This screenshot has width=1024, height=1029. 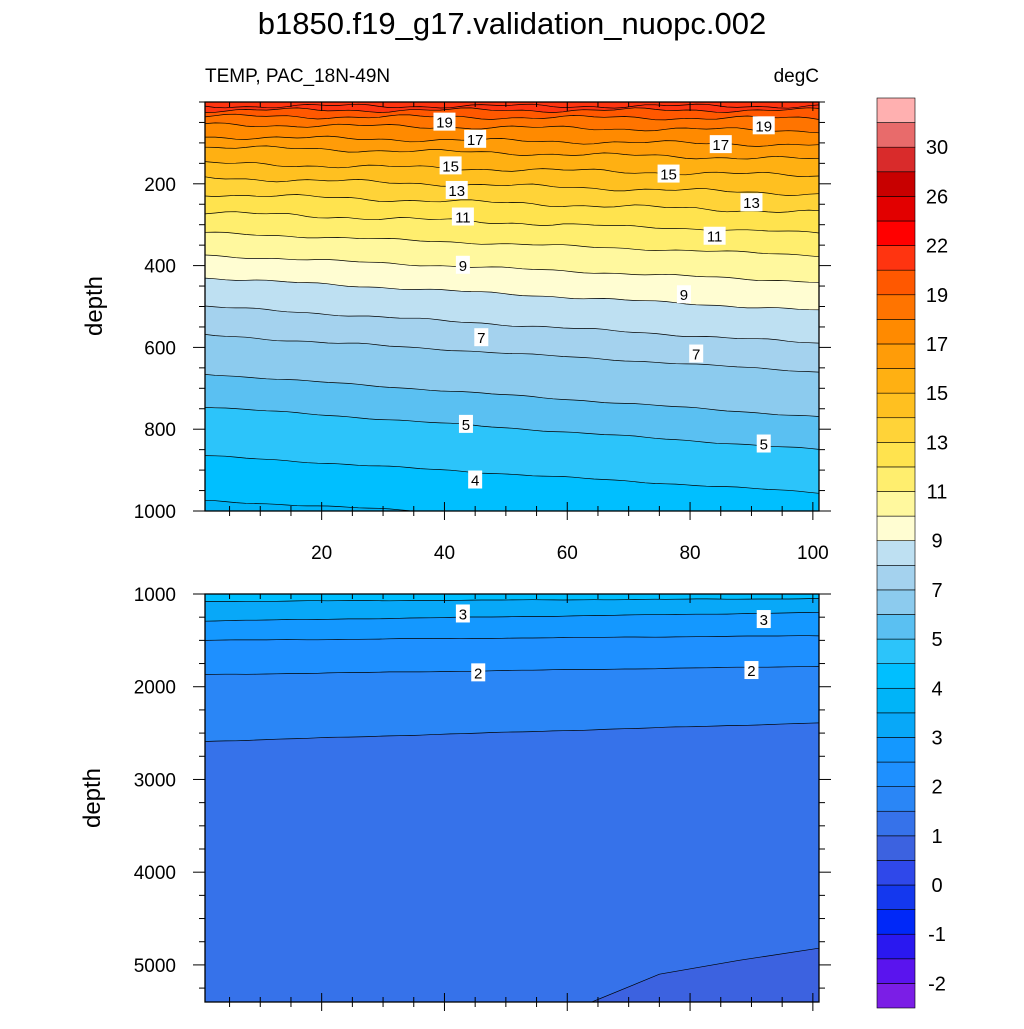 I want to click on variable-label: TEMP, PAC_18N-49N, so click(x=297, y=76).